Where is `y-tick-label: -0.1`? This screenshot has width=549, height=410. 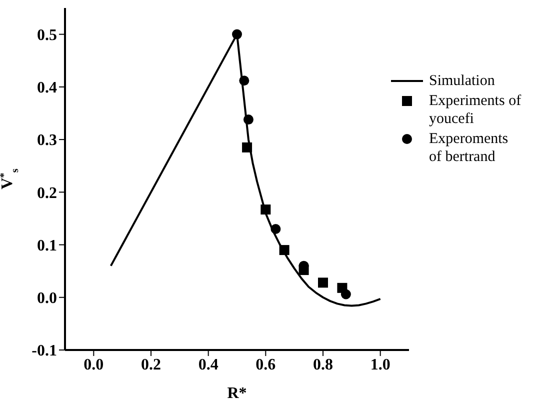
y-tick-label: -0.1 is located at coordinates (44, 351).